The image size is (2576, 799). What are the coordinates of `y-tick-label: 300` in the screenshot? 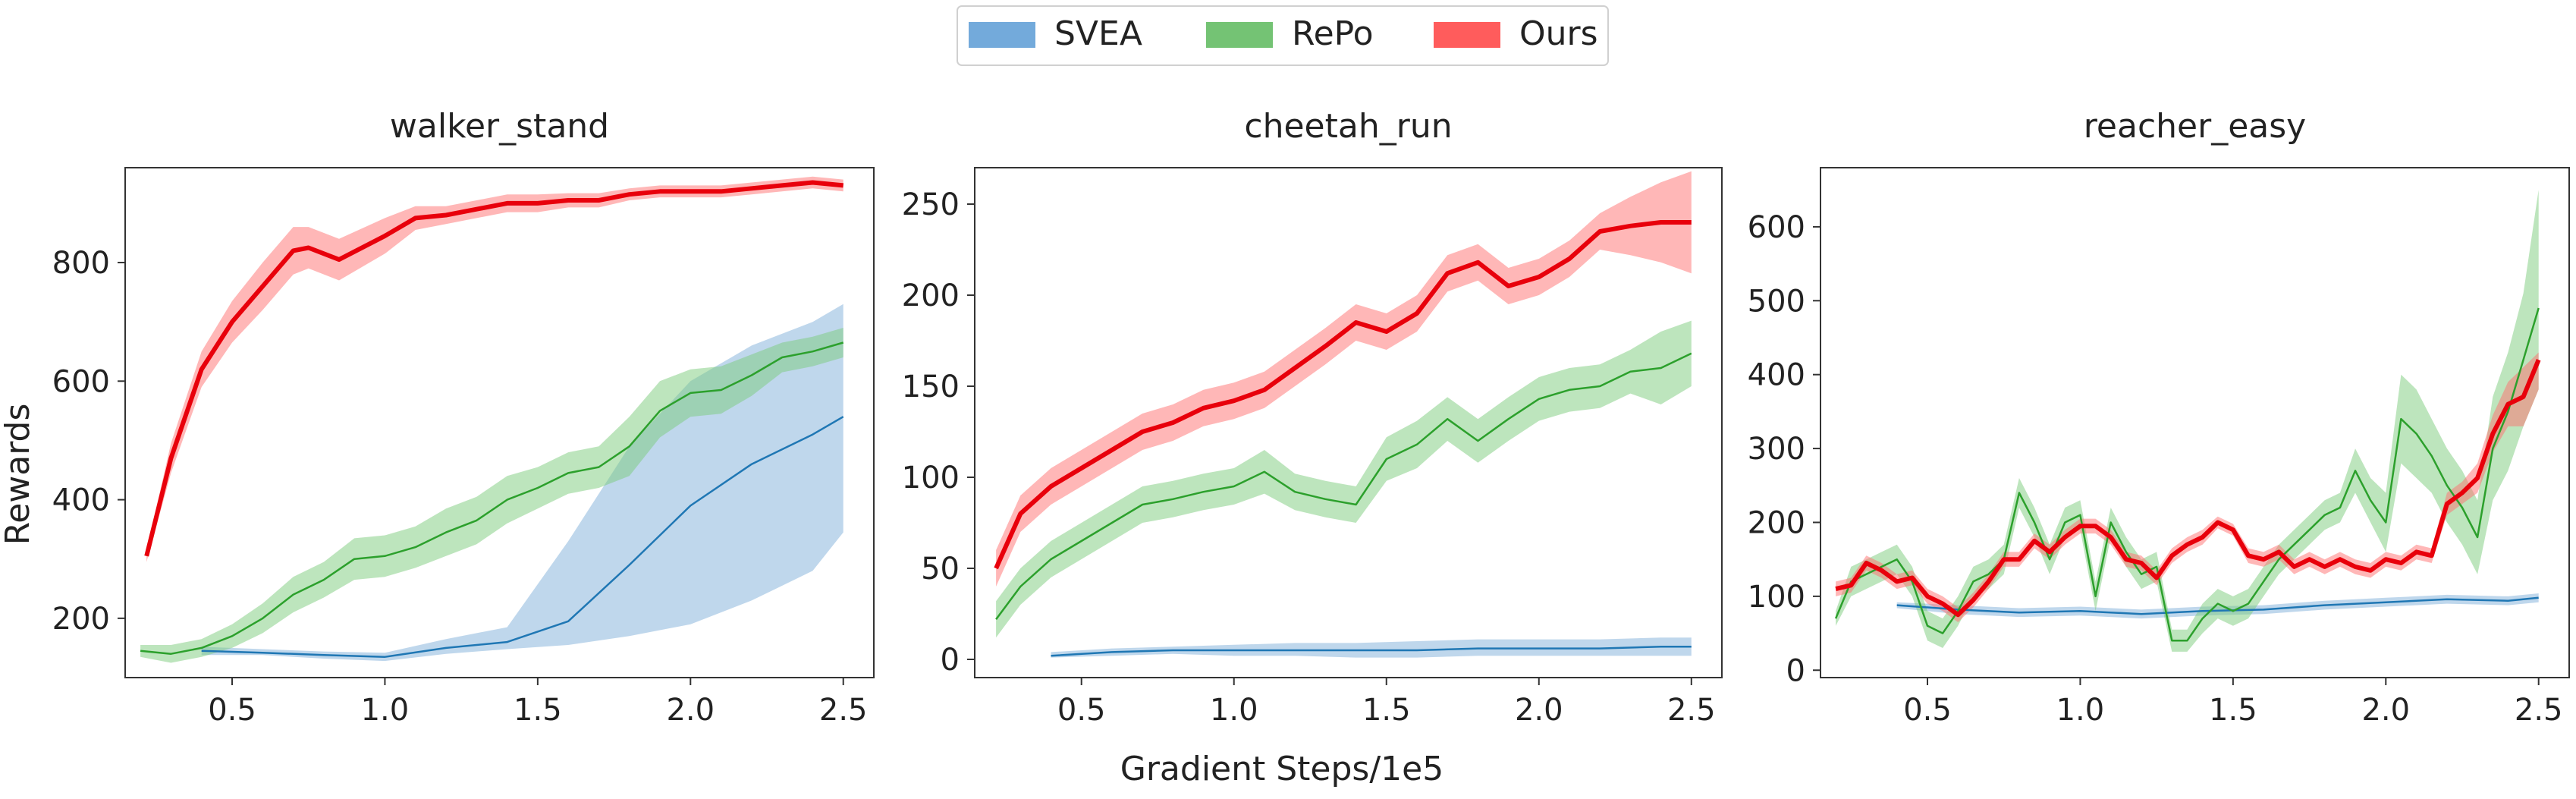 It's located at (1776, 450).